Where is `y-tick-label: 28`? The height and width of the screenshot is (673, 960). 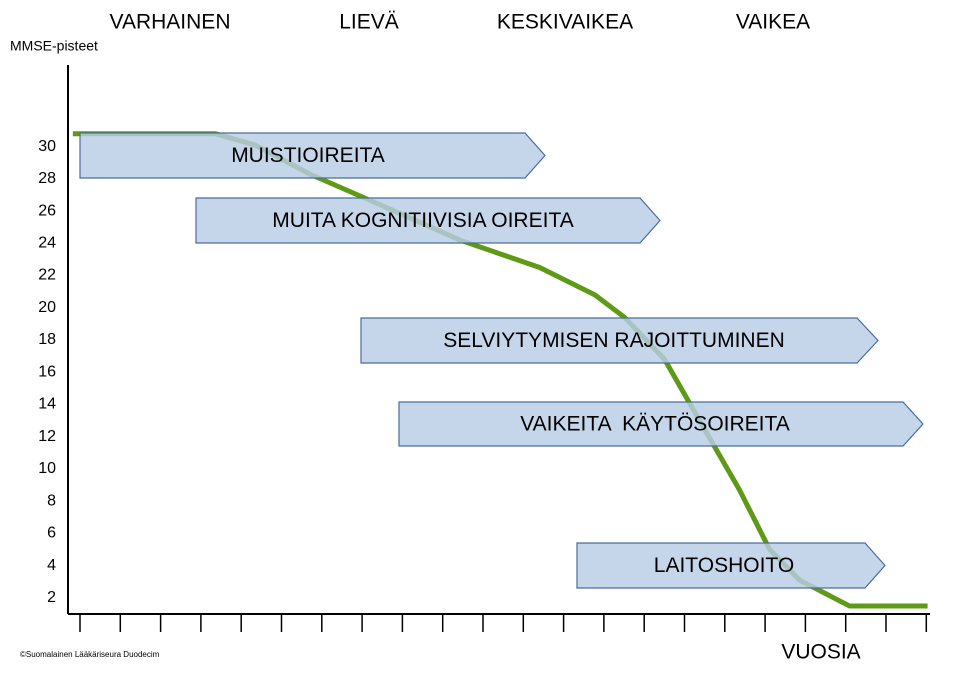
y-tick-label: 28 is located at coordinates (47, 178).